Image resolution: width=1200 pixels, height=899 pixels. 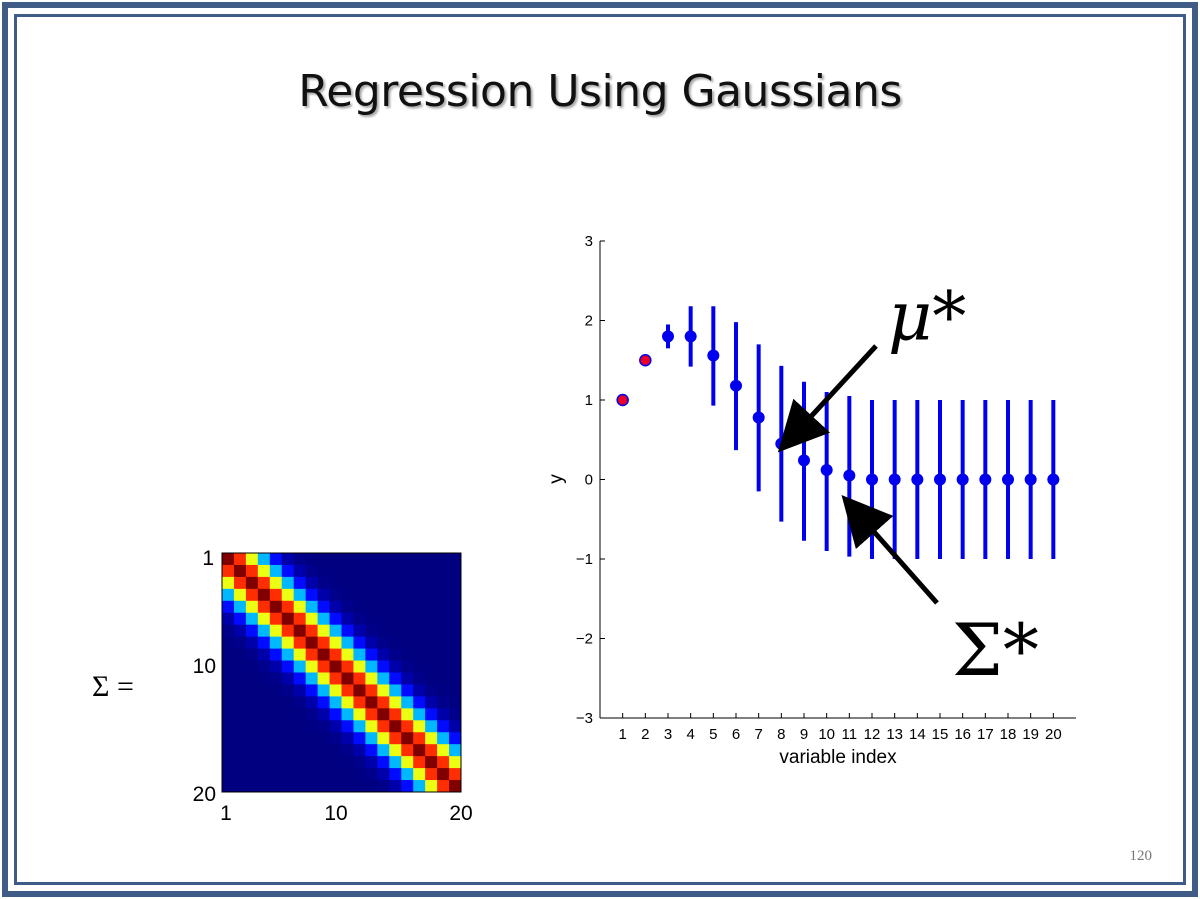 I want to click on x-tick-label: 12, so click(x=872, y=734).